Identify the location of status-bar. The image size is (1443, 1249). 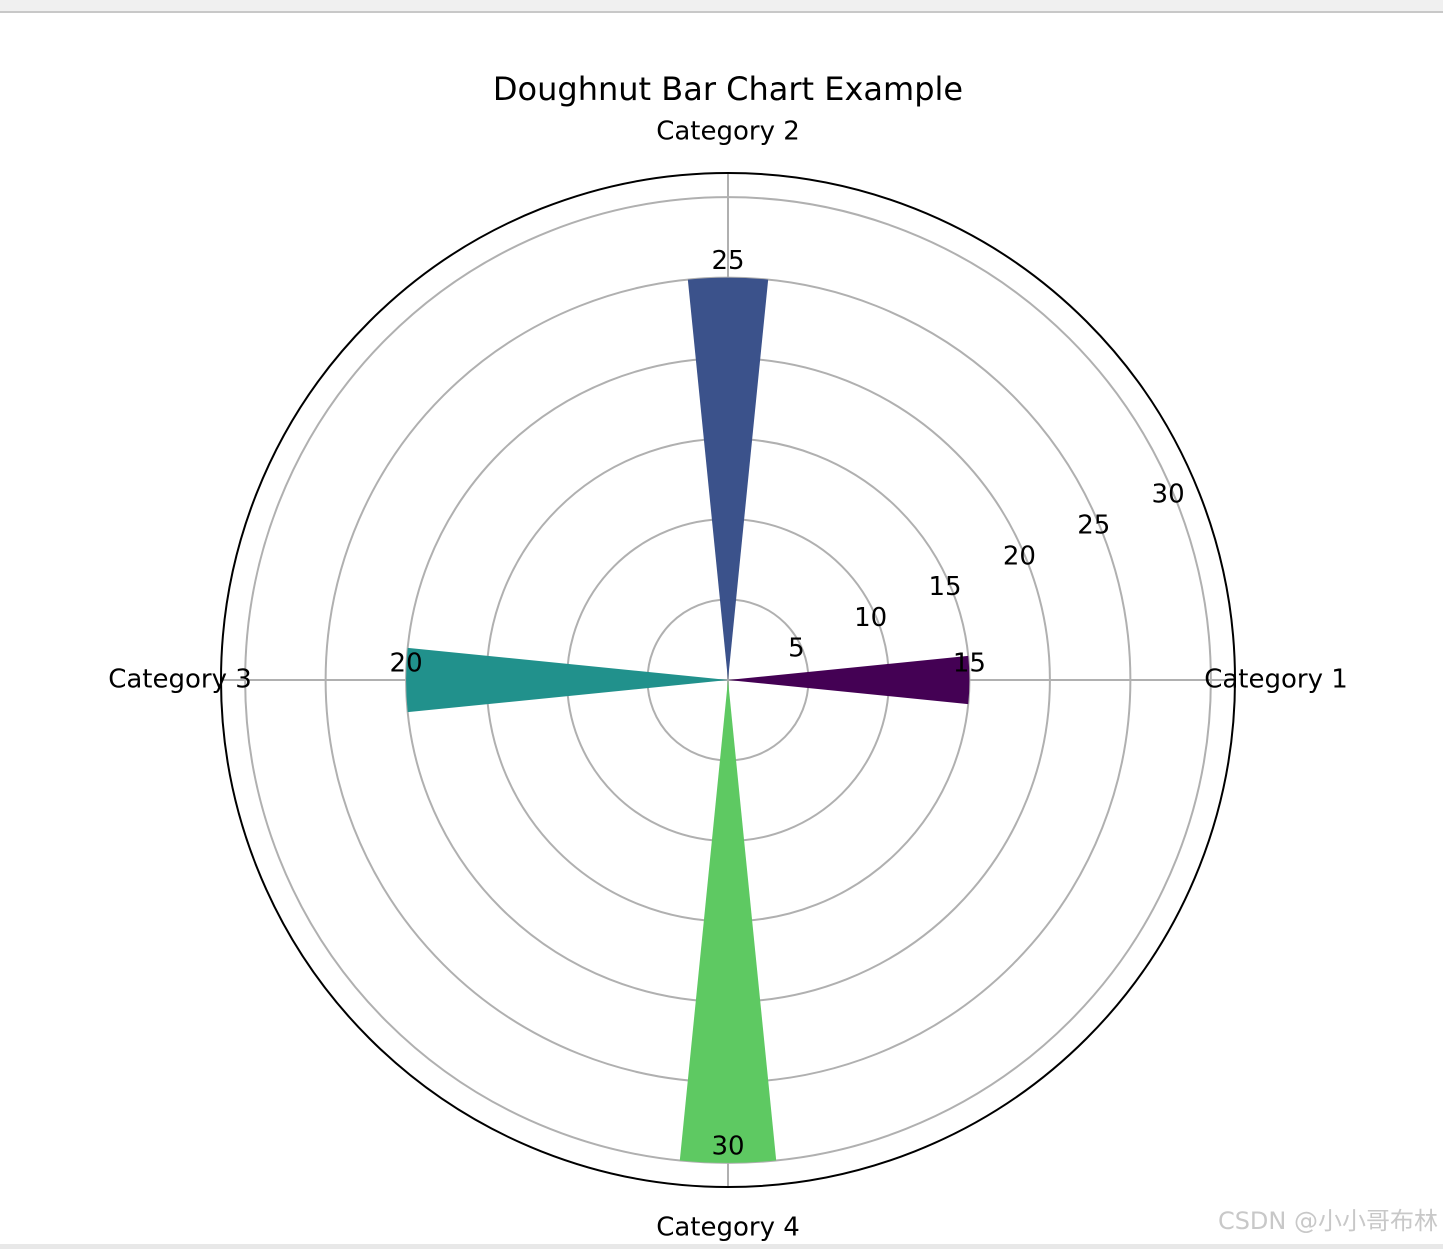
(721, 1246).